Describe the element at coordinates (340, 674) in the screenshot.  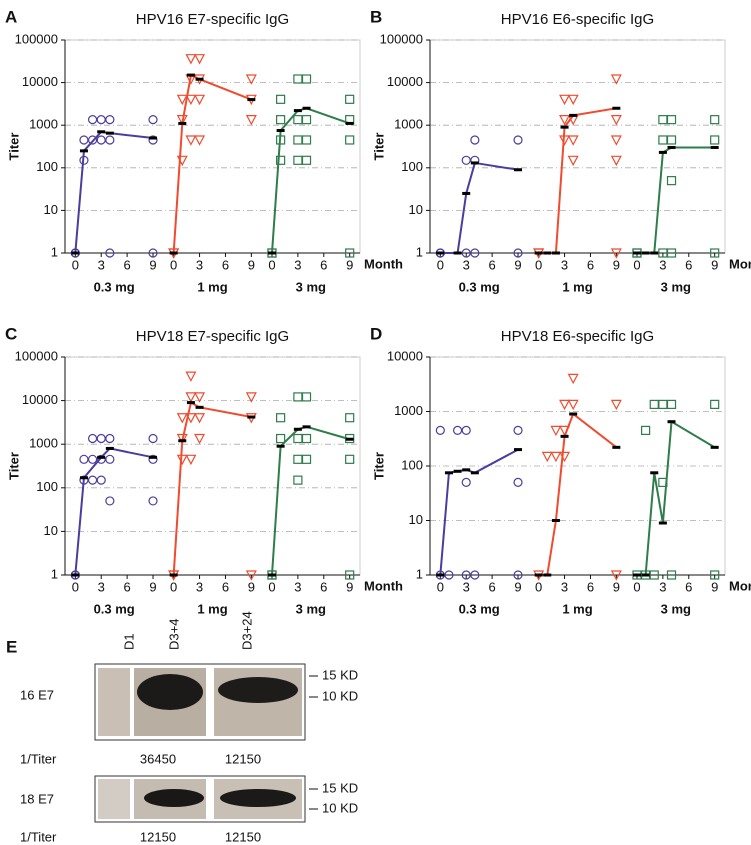
I see `size-marker: 15 KD` at that location.